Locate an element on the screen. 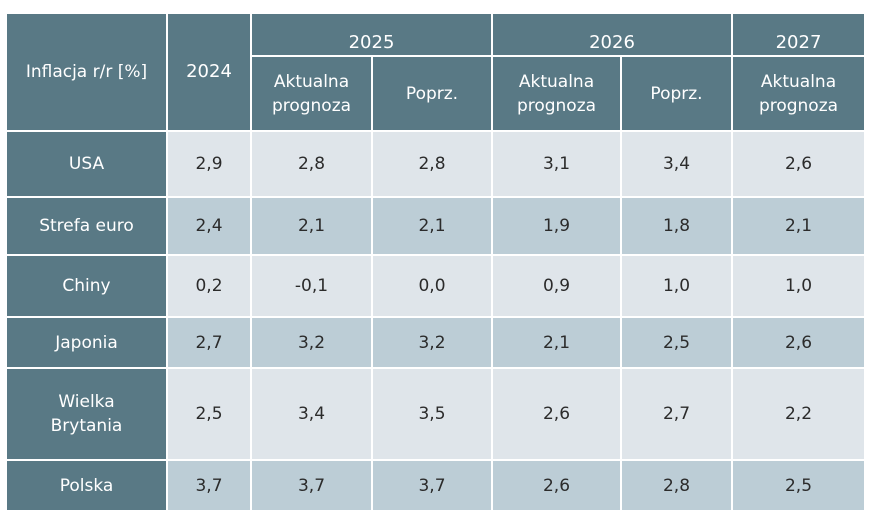 The width and height of the screenshot is (873, 523). value-cell: 3,1 is located at coordinates (556, 164).